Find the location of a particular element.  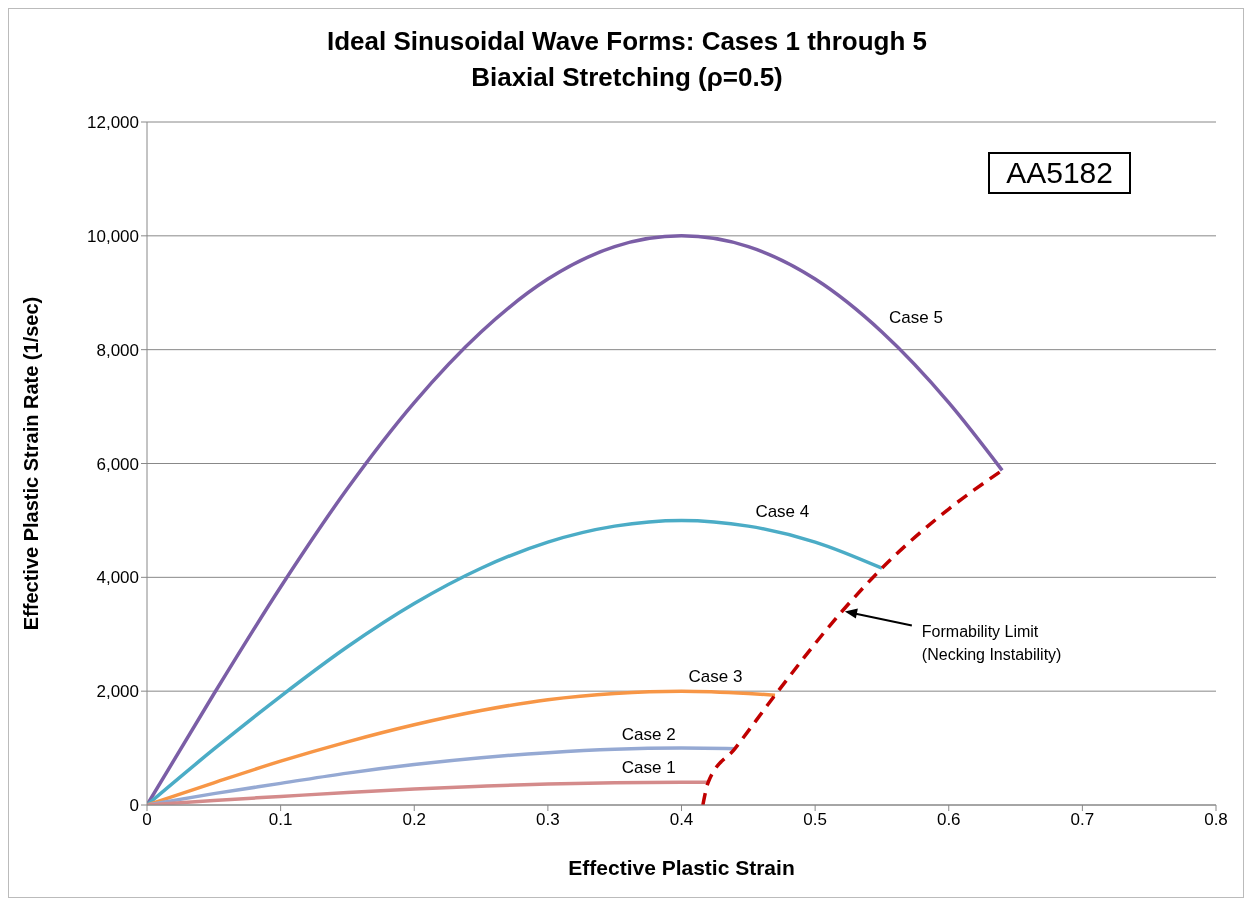

series-label: Case 2 is located at coordinates (648, 734).